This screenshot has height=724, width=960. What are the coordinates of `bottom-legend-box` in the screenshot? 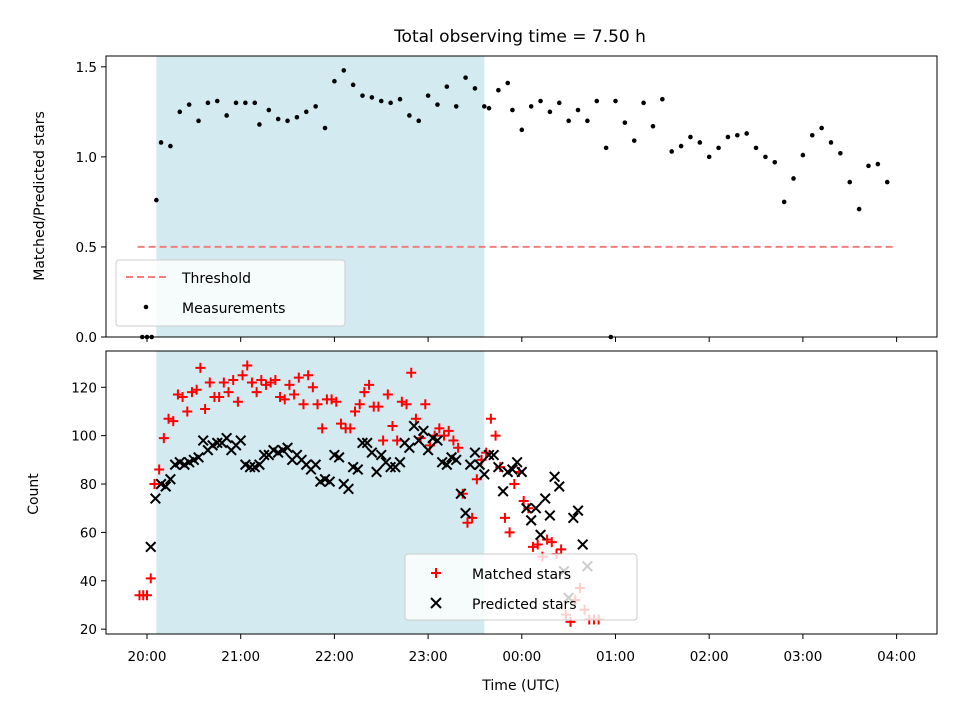 It's located at (521, 587).